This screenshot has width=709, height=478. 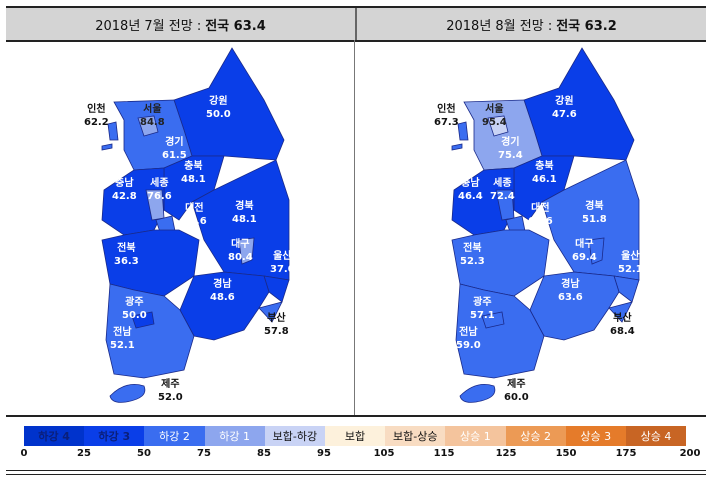 I want to click on region-label-대전: 대전 66.6, so click(x=194, y=215).